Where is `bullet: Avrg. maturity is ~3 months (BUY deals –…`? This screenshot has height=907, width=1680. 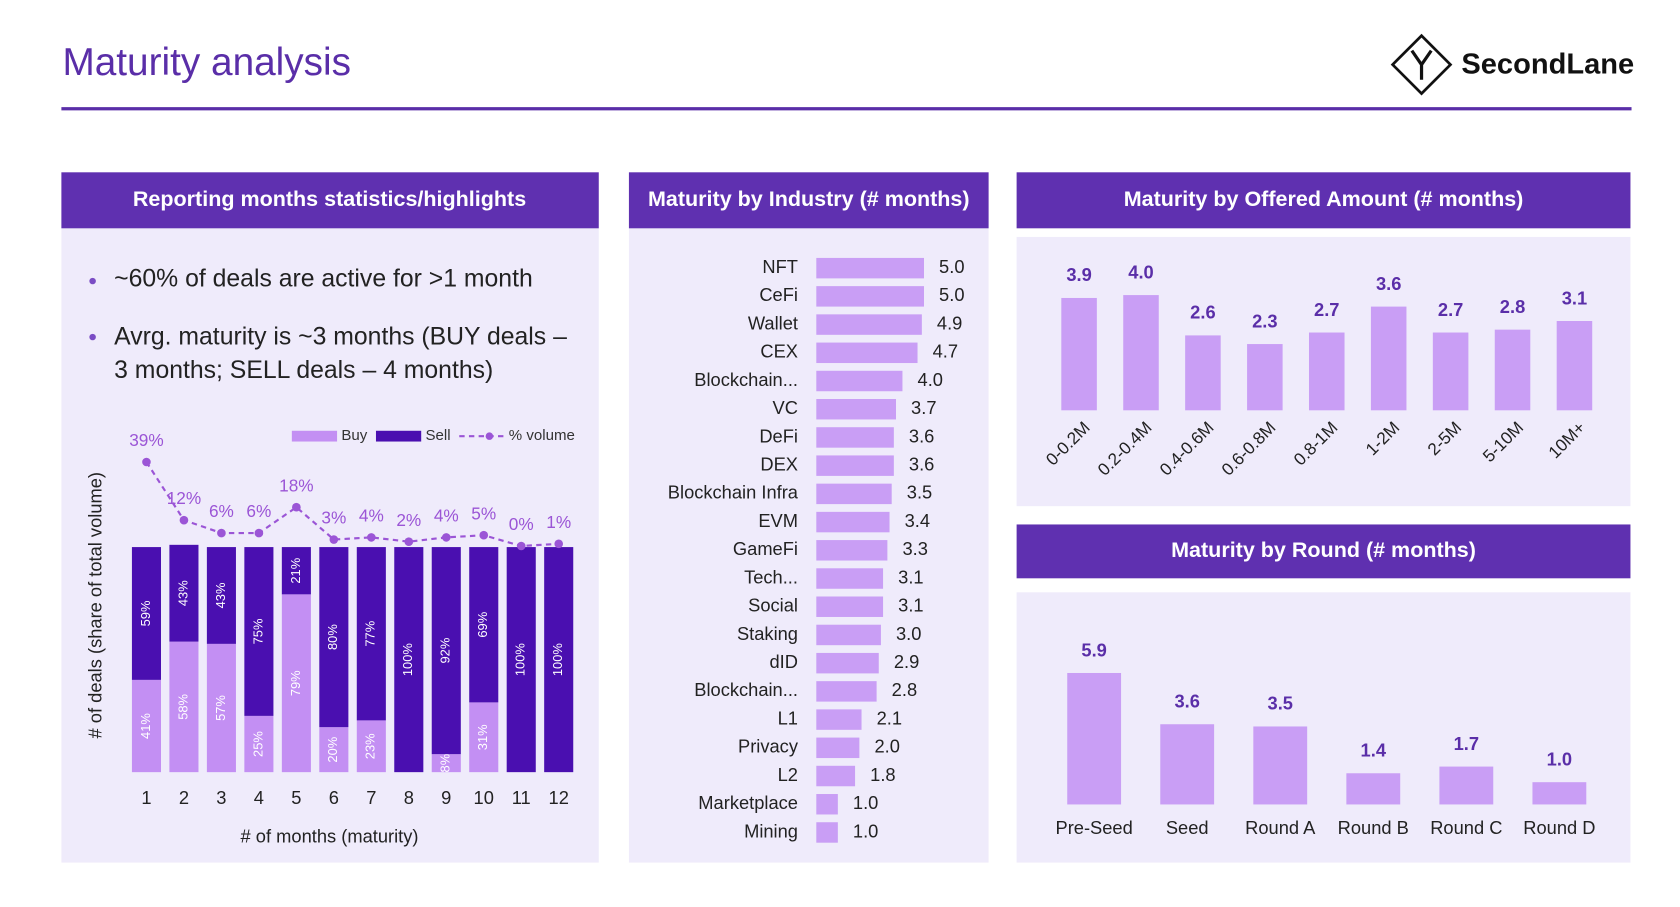 bullet: Avrg. maturity is ~3 months (BUY deals –… is located at coordinates (340, 352).